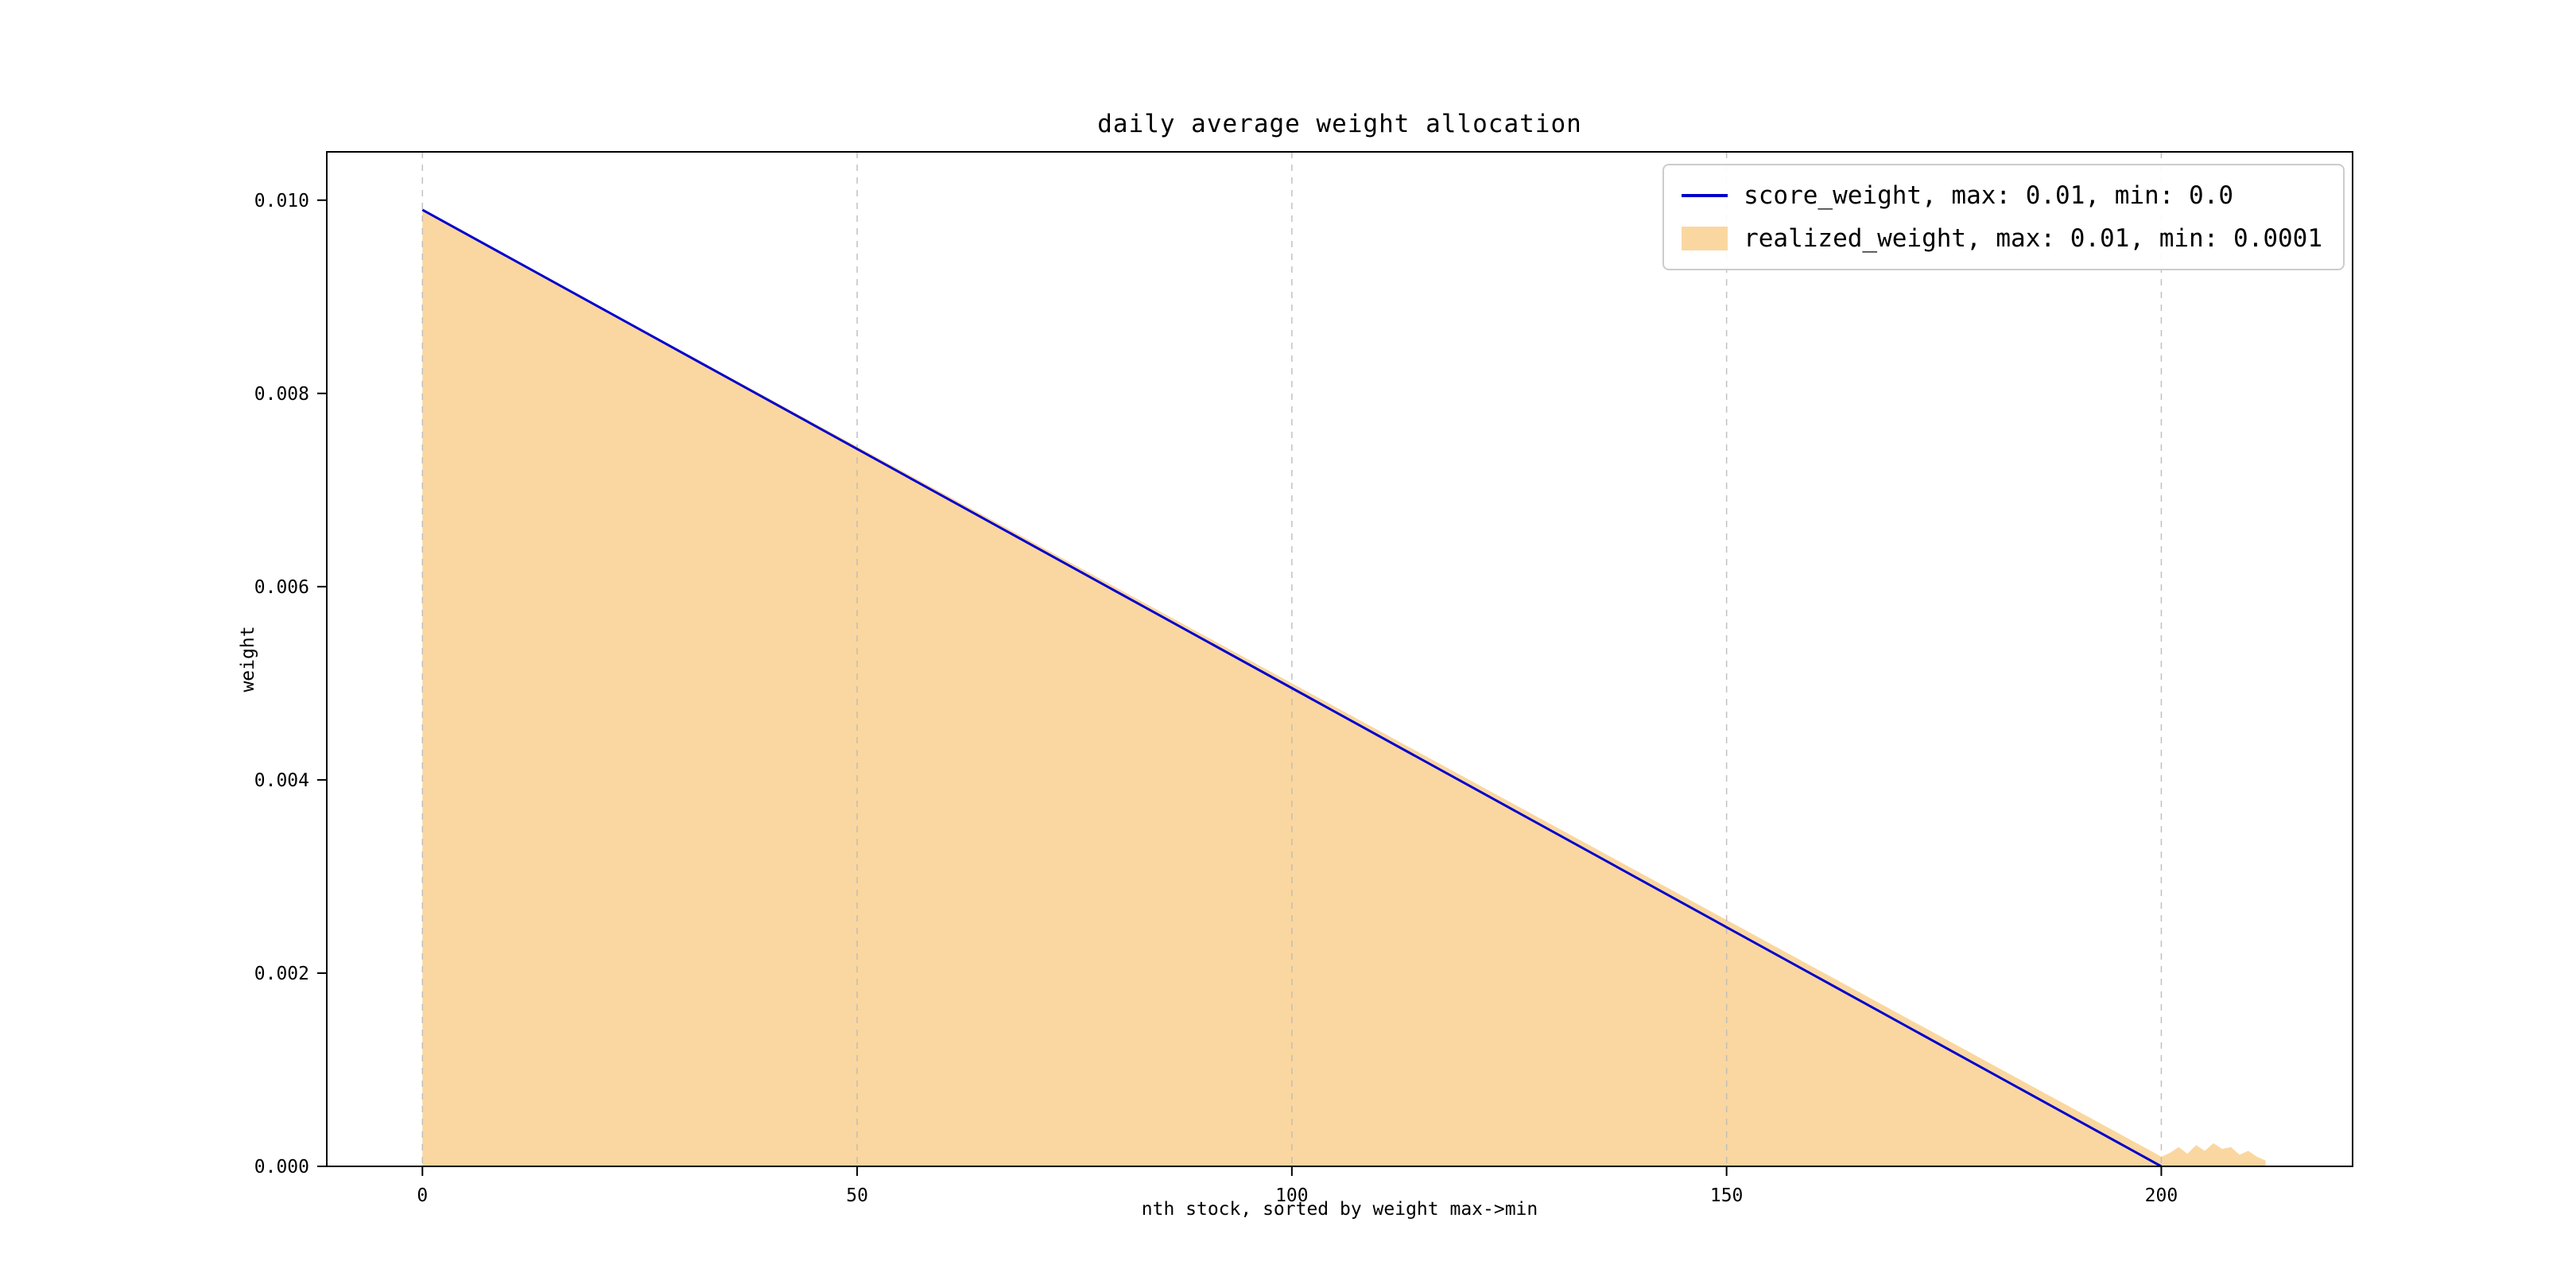 The height and width of the screenshot is (1288, 2576). Describe the element at coordinates (1705, 239) in the screenshot. I see `legend-area-swatch` at that location.